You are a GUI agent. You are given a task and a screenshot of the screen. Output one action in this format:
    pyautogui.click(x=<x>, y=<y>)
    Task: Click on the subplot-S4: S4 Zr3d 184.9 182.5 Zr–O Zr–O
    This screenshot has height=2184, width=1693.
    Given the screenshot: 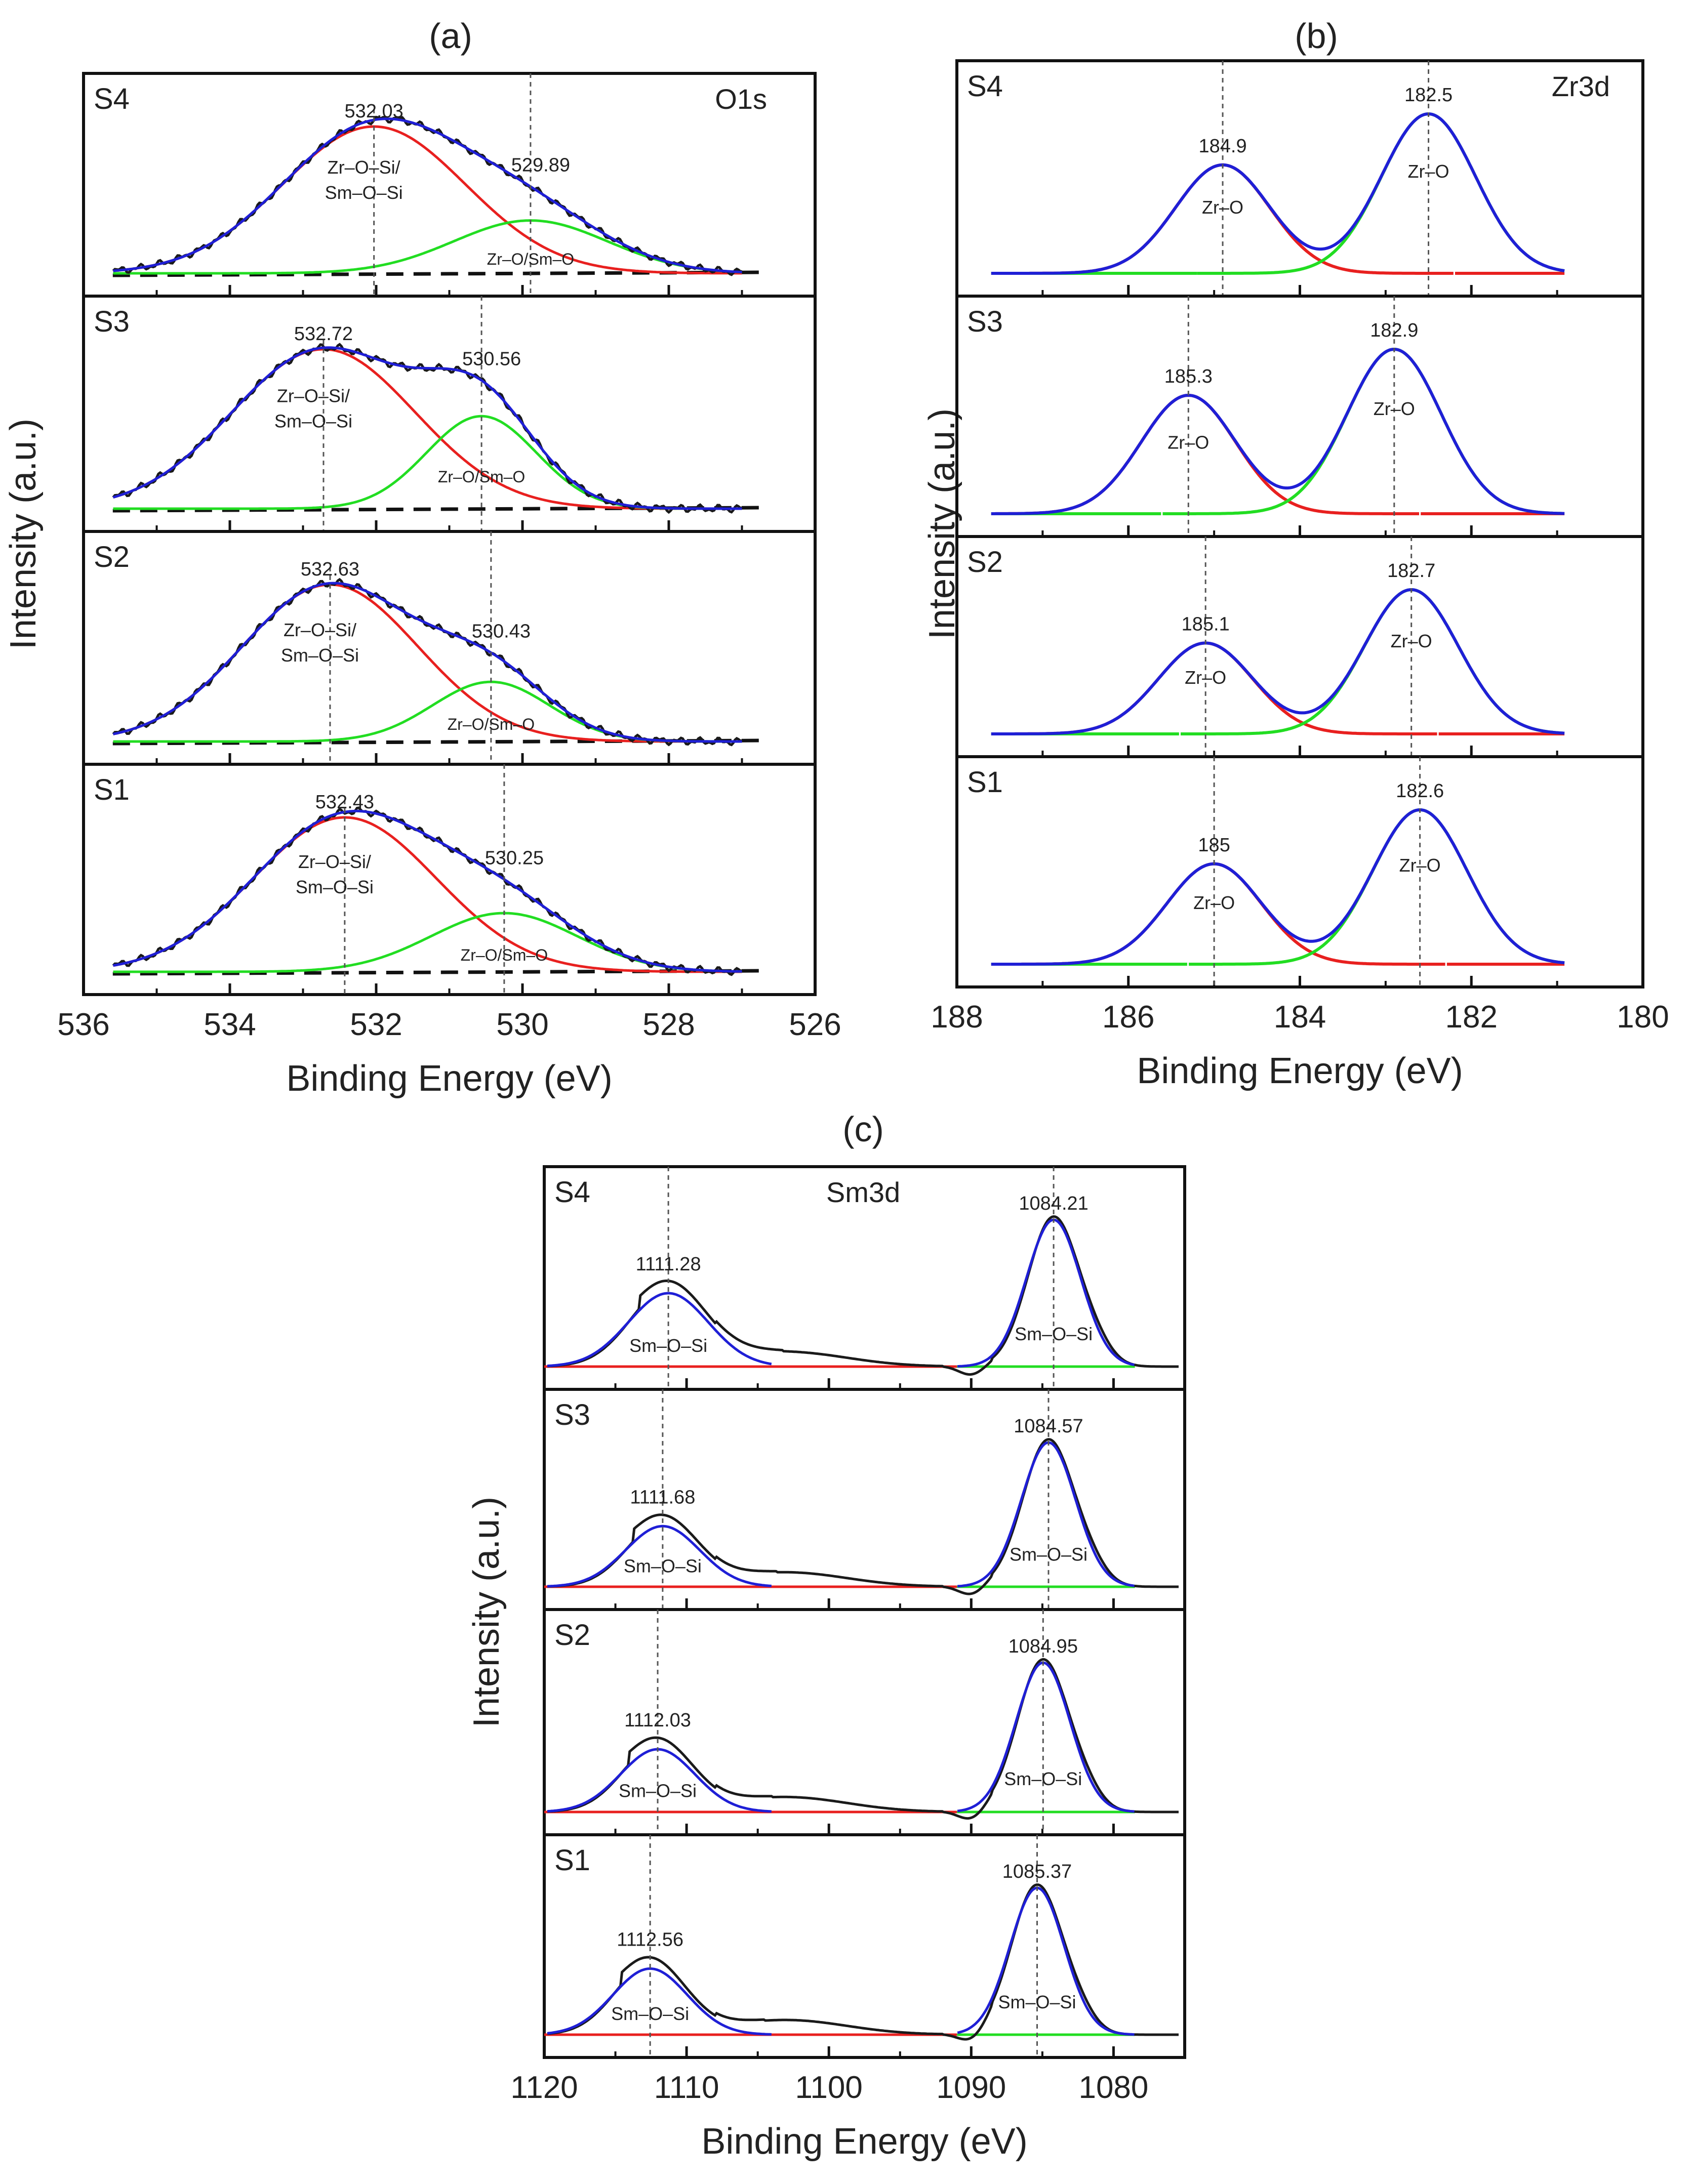 What is the action you would take?
    pyautogui.click(x=1299, y=178)
    